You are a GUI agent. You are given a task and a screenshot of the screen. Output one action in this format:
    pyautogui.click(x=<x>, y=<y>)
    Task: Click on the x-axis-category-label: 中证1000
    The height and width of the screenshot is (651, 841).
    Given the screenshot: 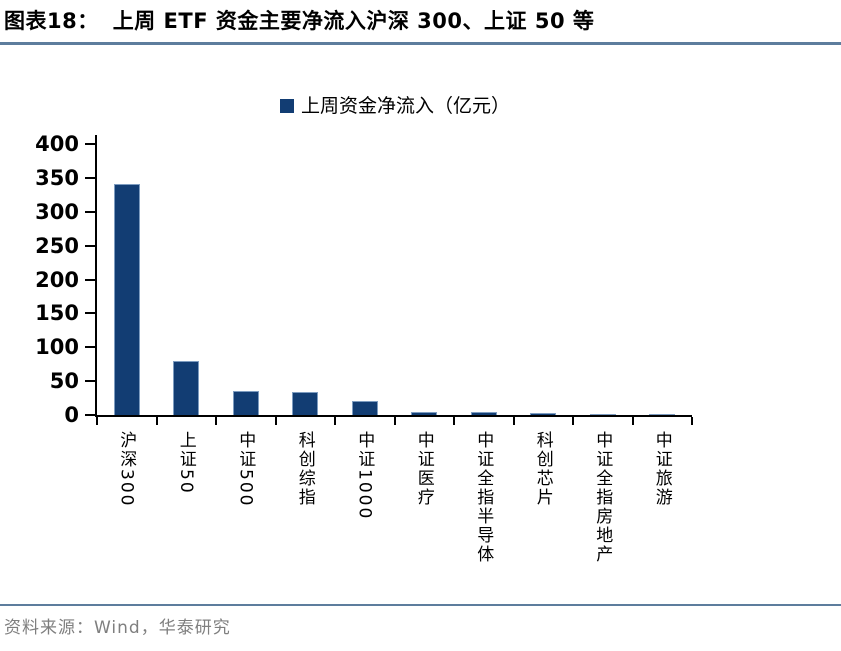 What is the action you would take?
    pyautogui.click(x=364, y=476)
    